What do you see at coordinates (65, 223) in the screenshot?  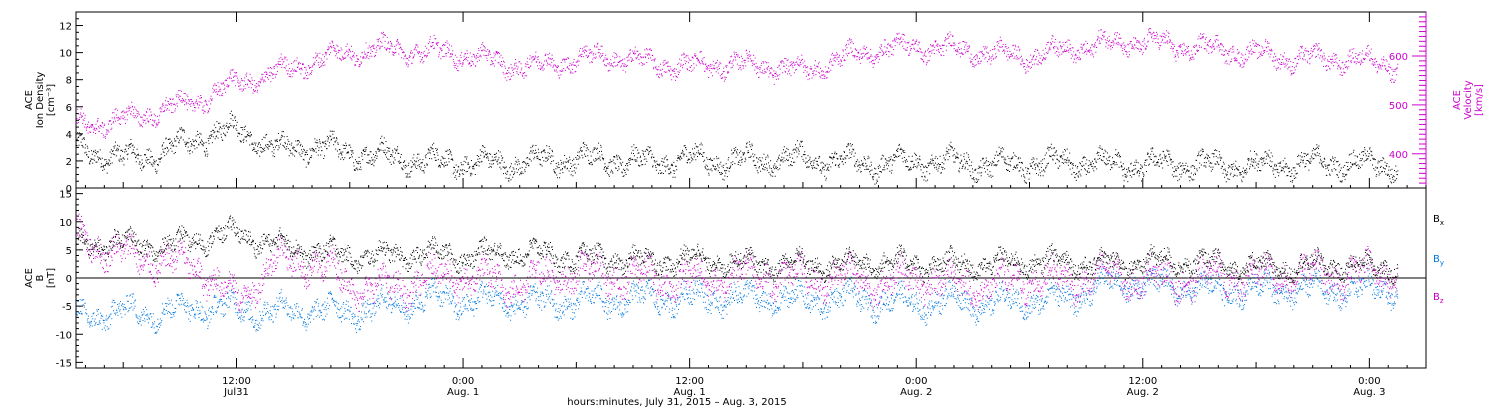 I see `field-tick-label: 10` at bounding box center [65, 223].